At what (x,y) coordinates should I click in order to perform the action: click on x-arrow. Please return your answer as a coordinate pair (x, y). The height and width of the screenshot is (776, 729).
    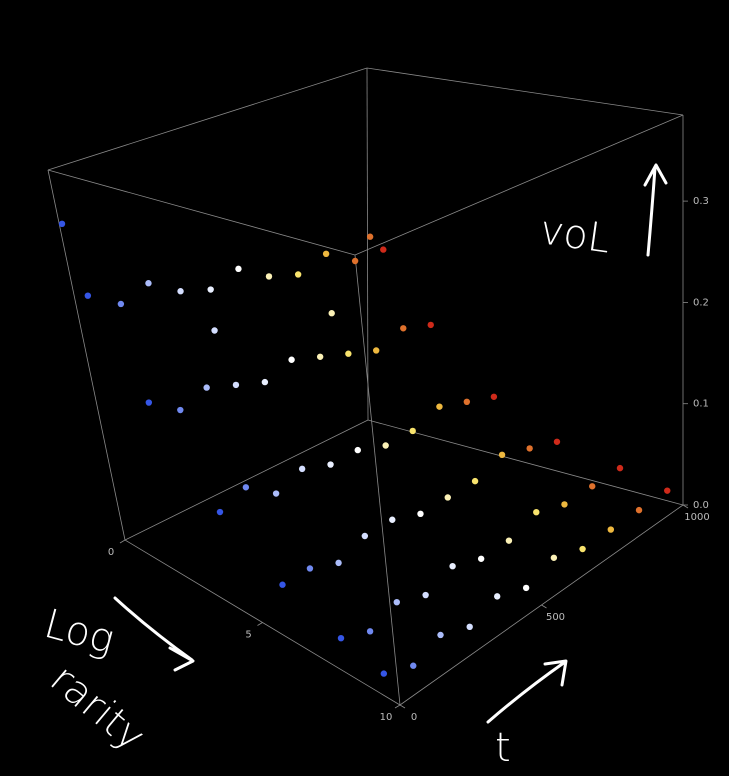
    Looking at the image, I should click on (154, 634).